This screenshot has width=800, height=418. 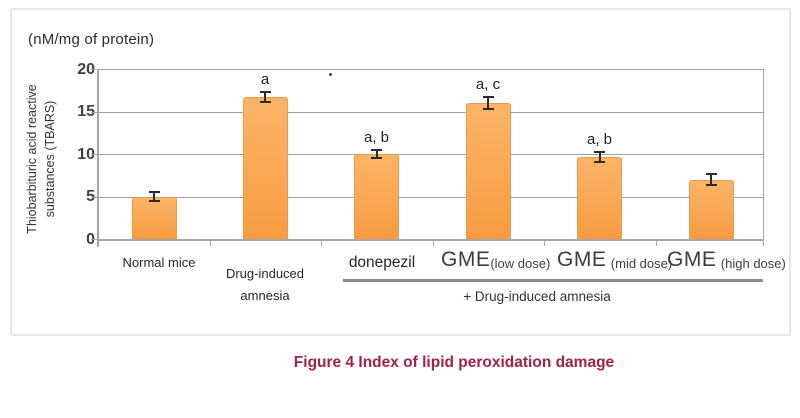 What do you see at coordinates (763, 155) in the screenshot?
I see `plot-right-border` at bounding box center [763, 155].